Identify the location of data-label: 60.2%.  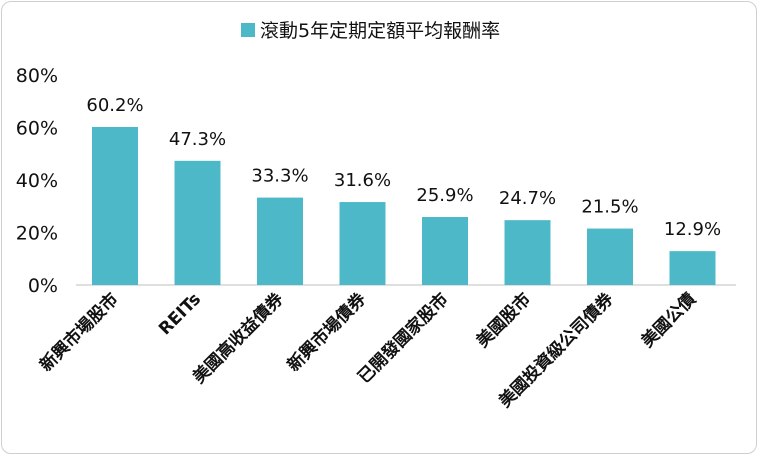
(114, 105).